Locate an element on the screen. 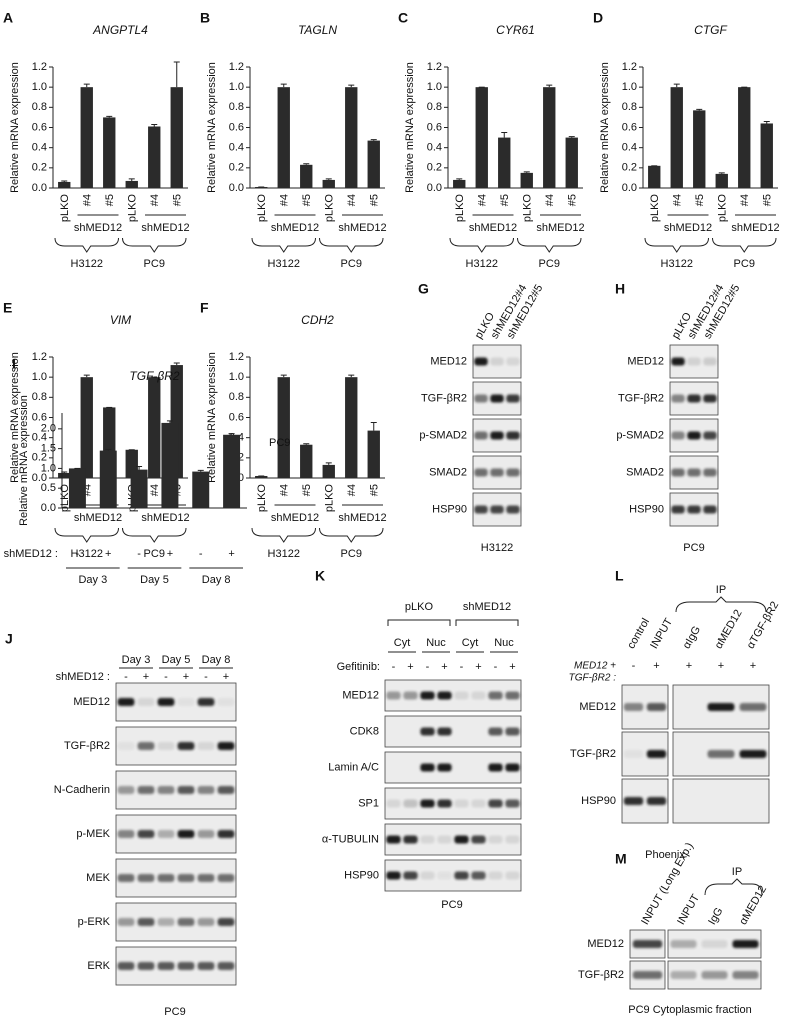  panel-letter: A is located at coordinates (8, 18).